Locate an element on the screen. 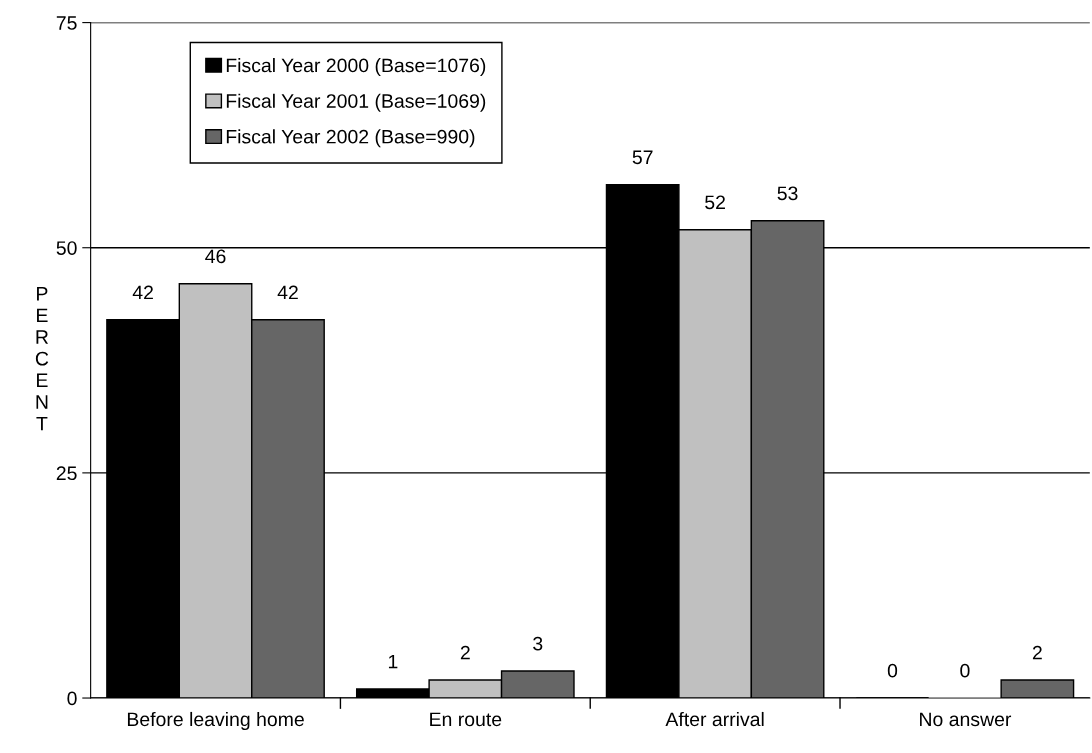 This screenshot has width=1092, height=753. x-tick-label: After arrival is located at coordinates (714, 719).